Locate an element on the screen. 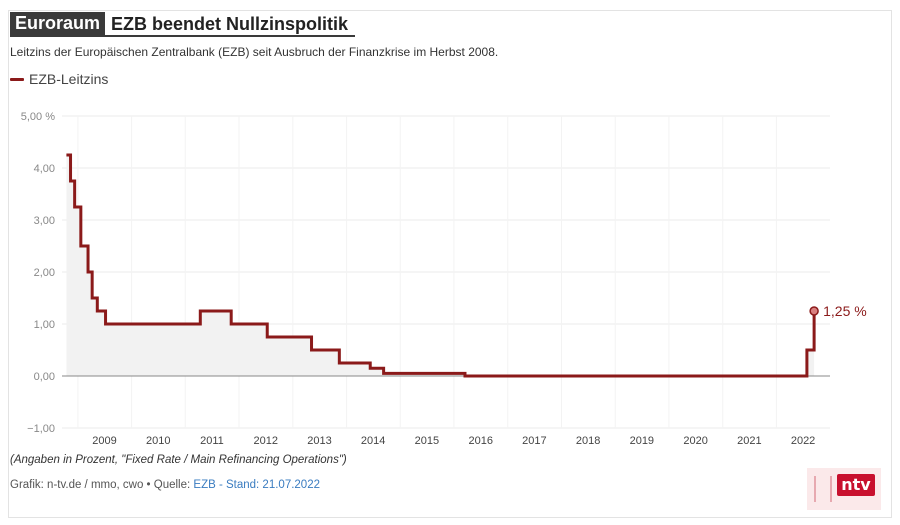 Image resolution: width=900 pixels, height=525 pixels. x-tick-label: 2013 is located at coordinates (319, 441).